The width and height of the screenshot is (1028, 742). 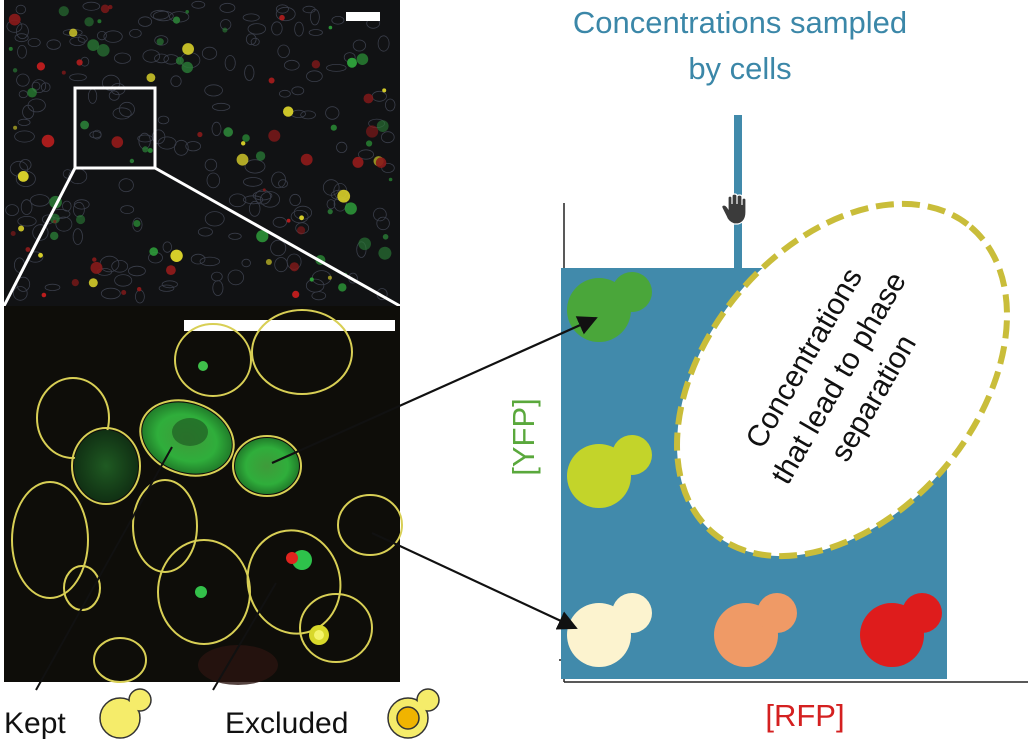 What do you see at coordinates (609, 630) in the screenshot?
I see `cell-icon-low-yfp-low-rfp` at bounding box center [609, 630].